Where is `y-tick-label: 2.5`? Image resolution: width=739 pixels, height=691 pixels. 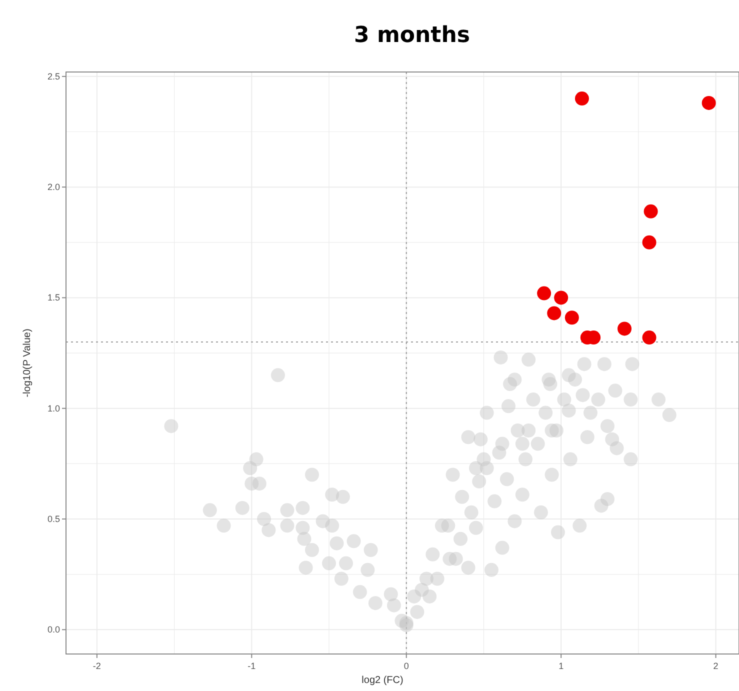
y-tick-label: 2.5 is located at coordinates (53, 76).